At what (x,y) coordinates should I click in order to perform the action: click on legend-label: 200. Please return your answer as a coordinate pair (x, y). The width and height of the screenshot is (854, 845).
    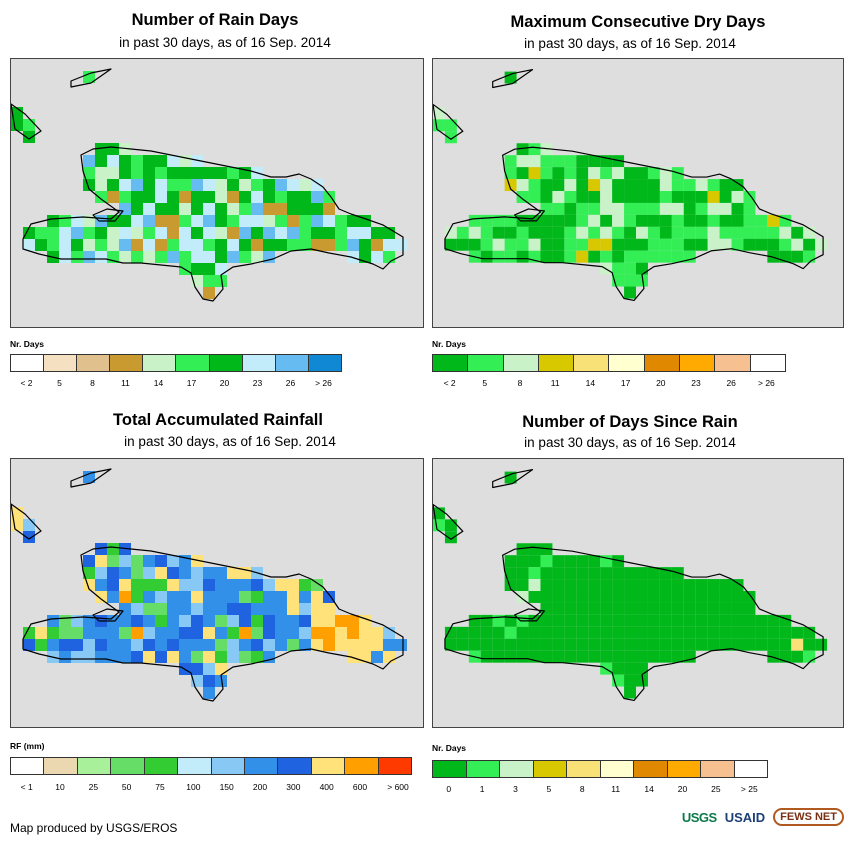
    Looking at the image, I should click on (260, 787).